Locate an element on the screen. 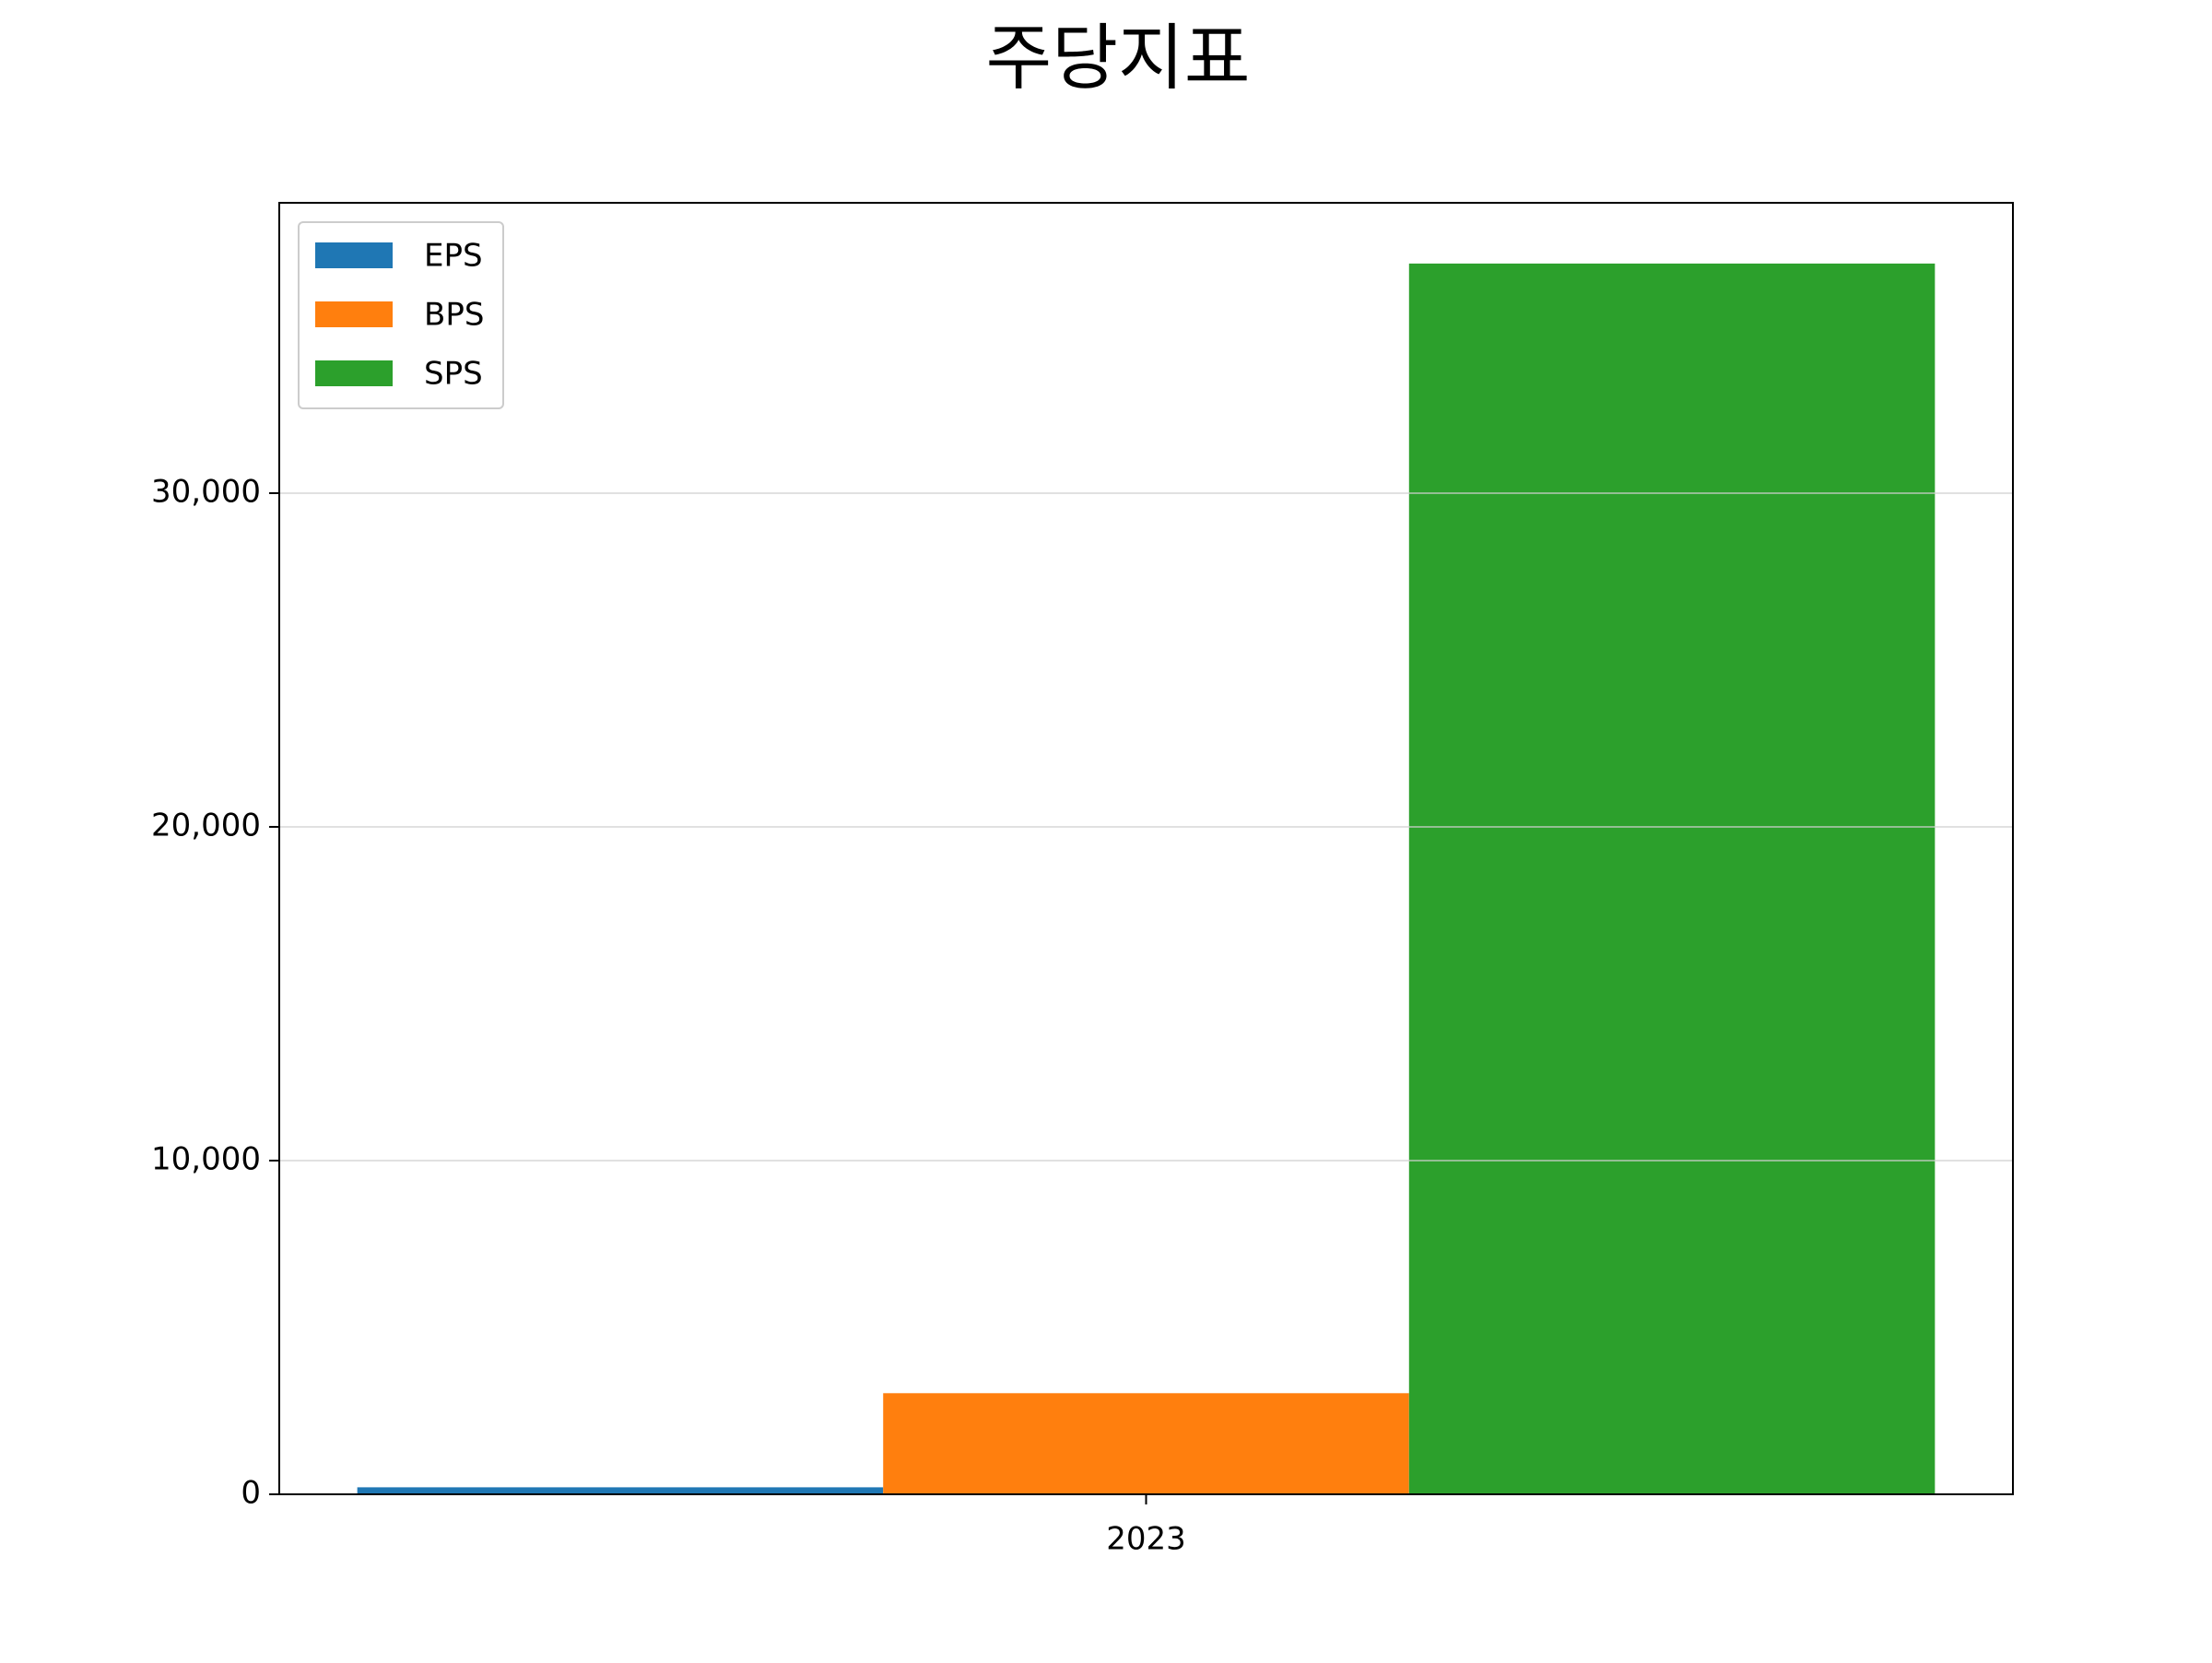 The width and height of the screenshot is (2212, 1663). x-tick-label: 2023 is located at coordinates (1146, 1539).